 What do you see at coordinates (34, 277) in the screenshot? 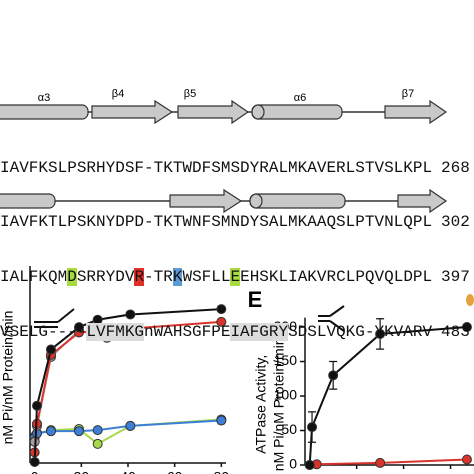
I see `sequence: IALFKQM` at bounding box center [34, 277].